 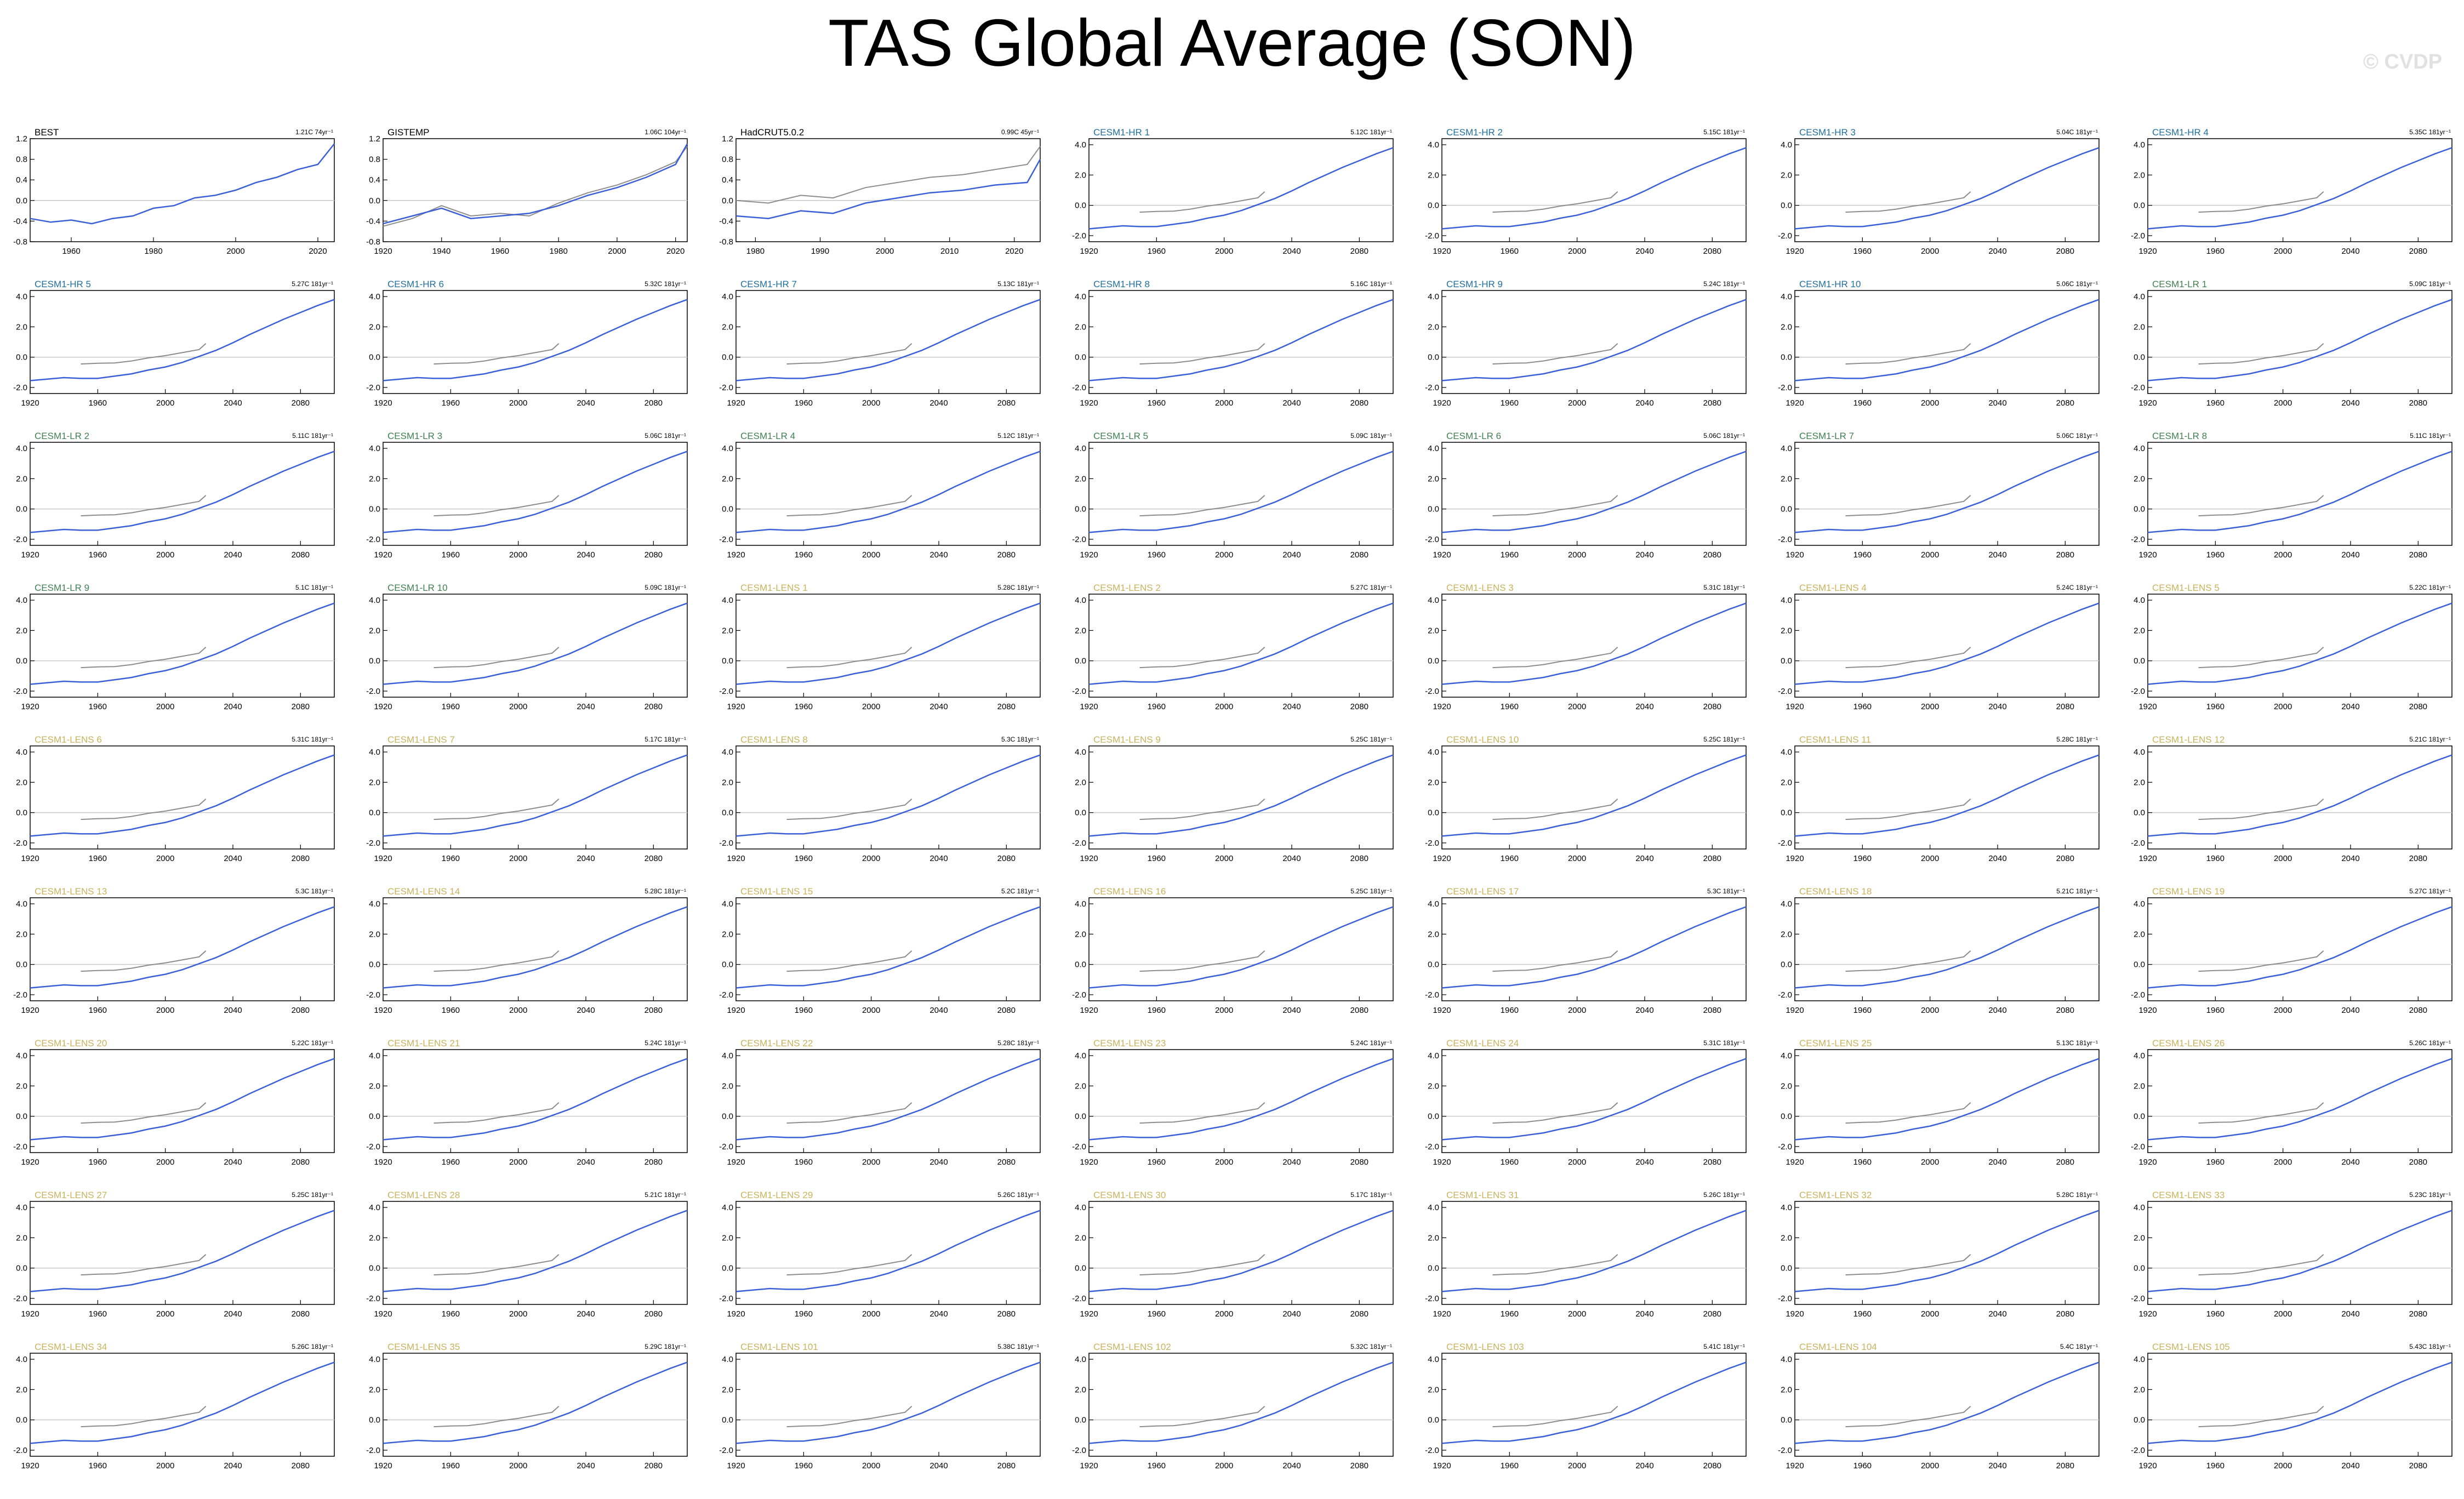 I want to click on y-tick-label: 0.8, so click(x=22, y=159).